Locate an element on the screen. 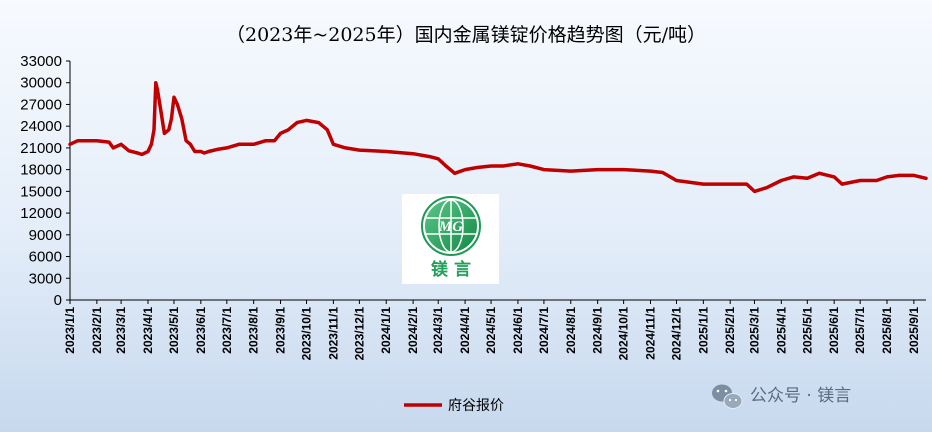 The image size is (932, 432). y-tick-label: 33000 is located at coordinates (41, 61).